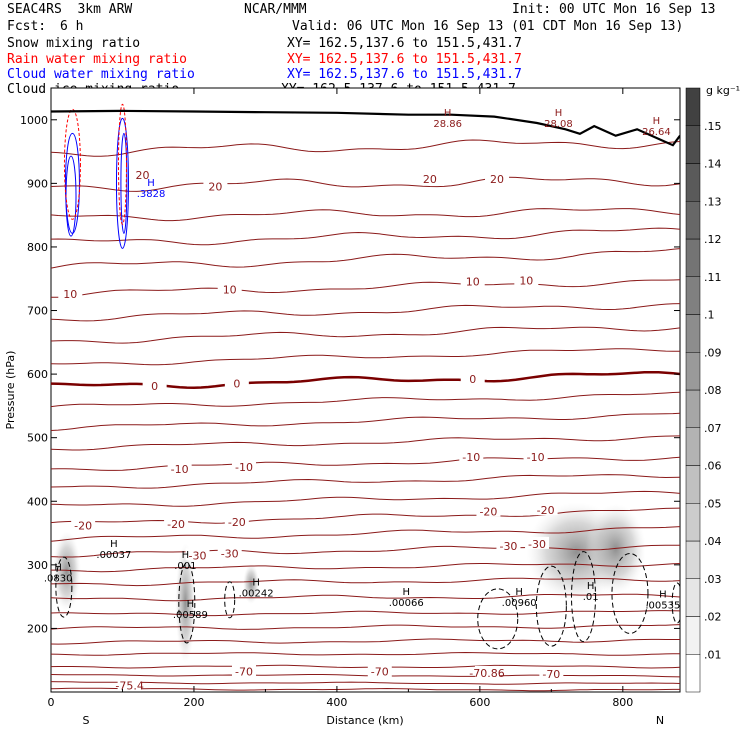 The width and height of the screenshot is (740, 740). What do you see at coordinates (37, 247) in the screenshot?
I see `y-tick-label: 800` at bounding box center [37, 247].